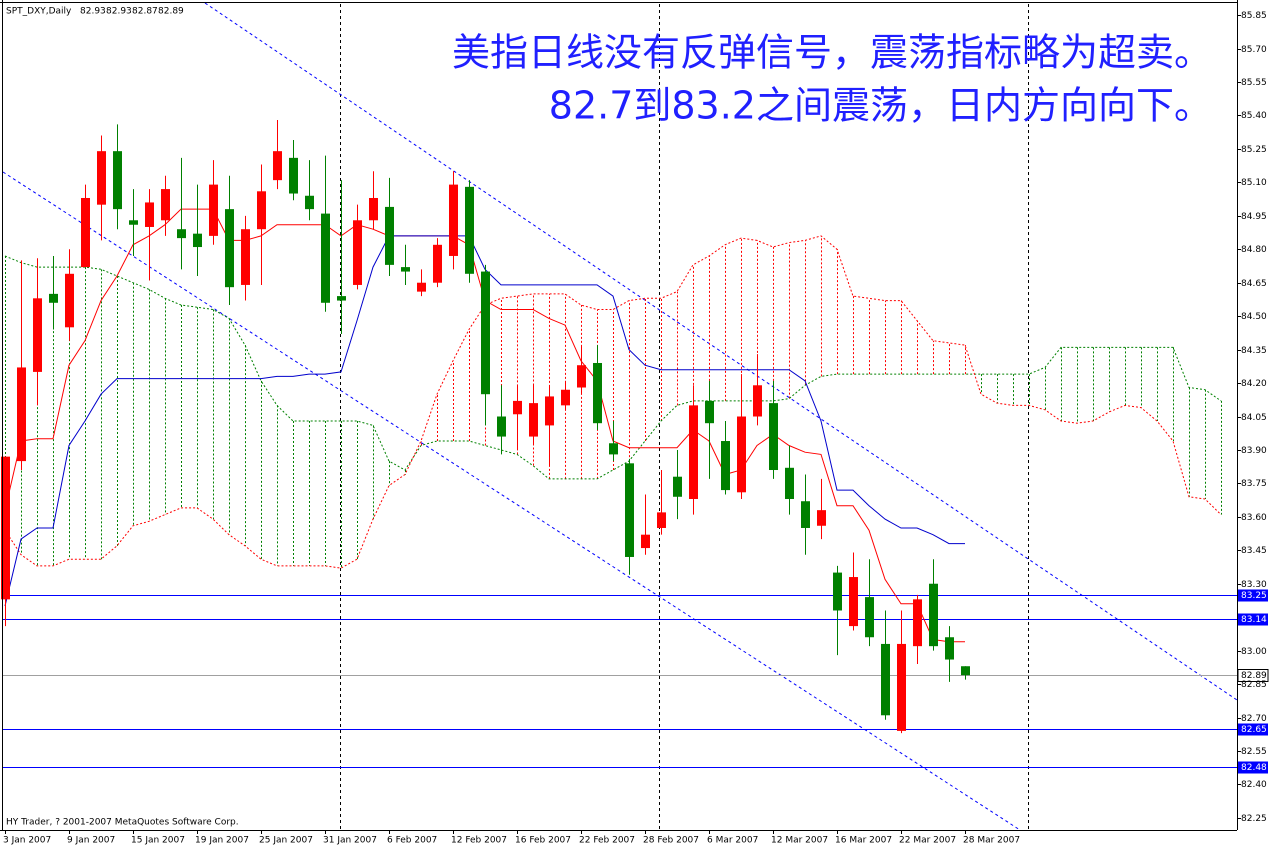 The width and height of the screenshot is (1274, 848). I want to click on level-label: 83.25, so click(1254, 596).